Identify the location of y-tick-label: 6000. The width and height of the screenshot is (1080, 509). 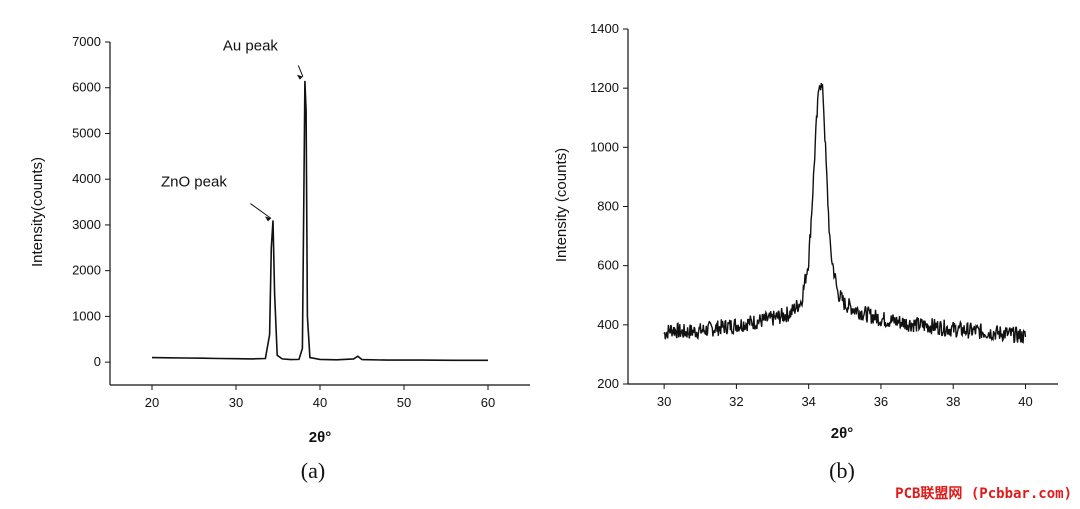
(86, 87).